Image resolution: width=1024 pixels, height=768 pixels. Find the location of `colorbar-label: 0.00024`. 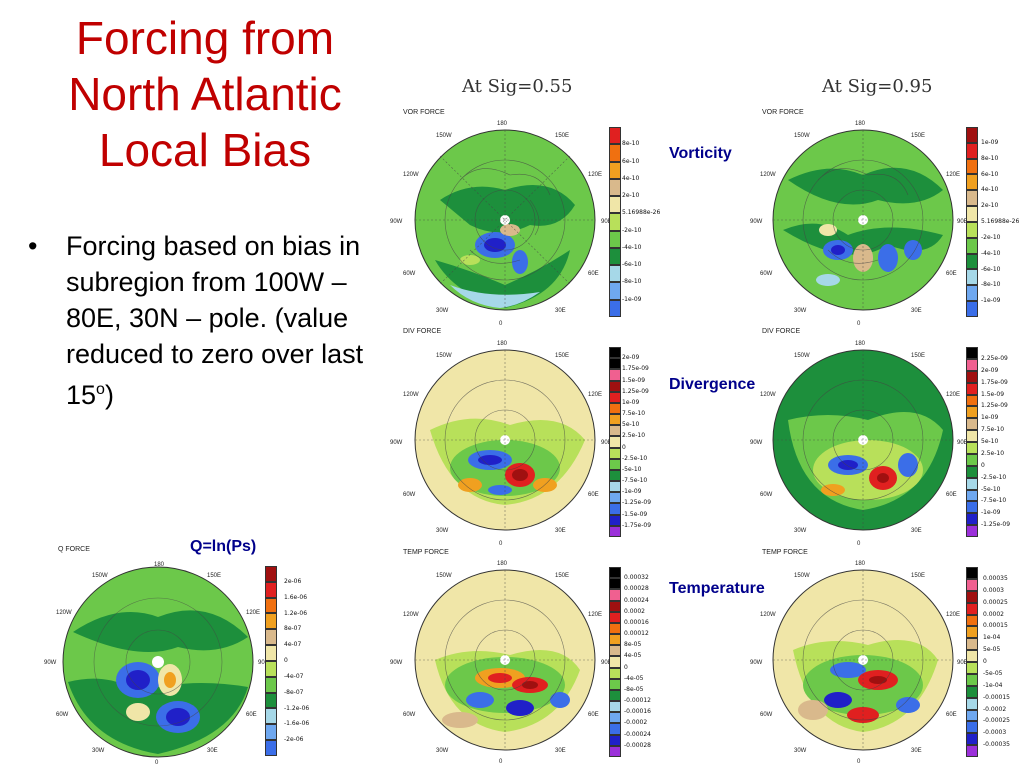

colorbar-label: 0.00024 is located at coordinates (636, 600).